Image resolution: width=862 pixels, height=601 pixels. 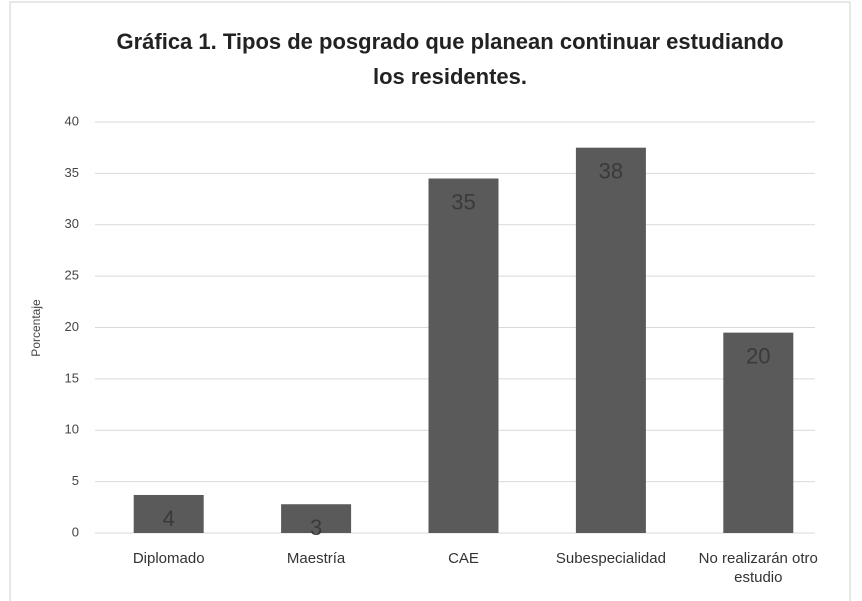 I want to click on data-label: 35, so click(x=463, y=201).